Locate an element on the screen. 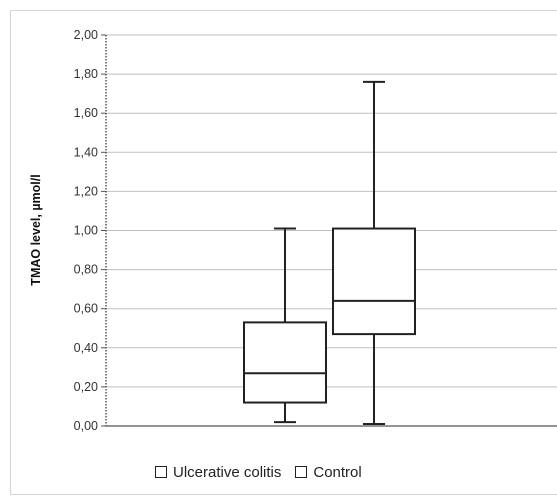 The image size is (557, 499). y-tick-label: 2,00 is located at coordinates (86, 35).